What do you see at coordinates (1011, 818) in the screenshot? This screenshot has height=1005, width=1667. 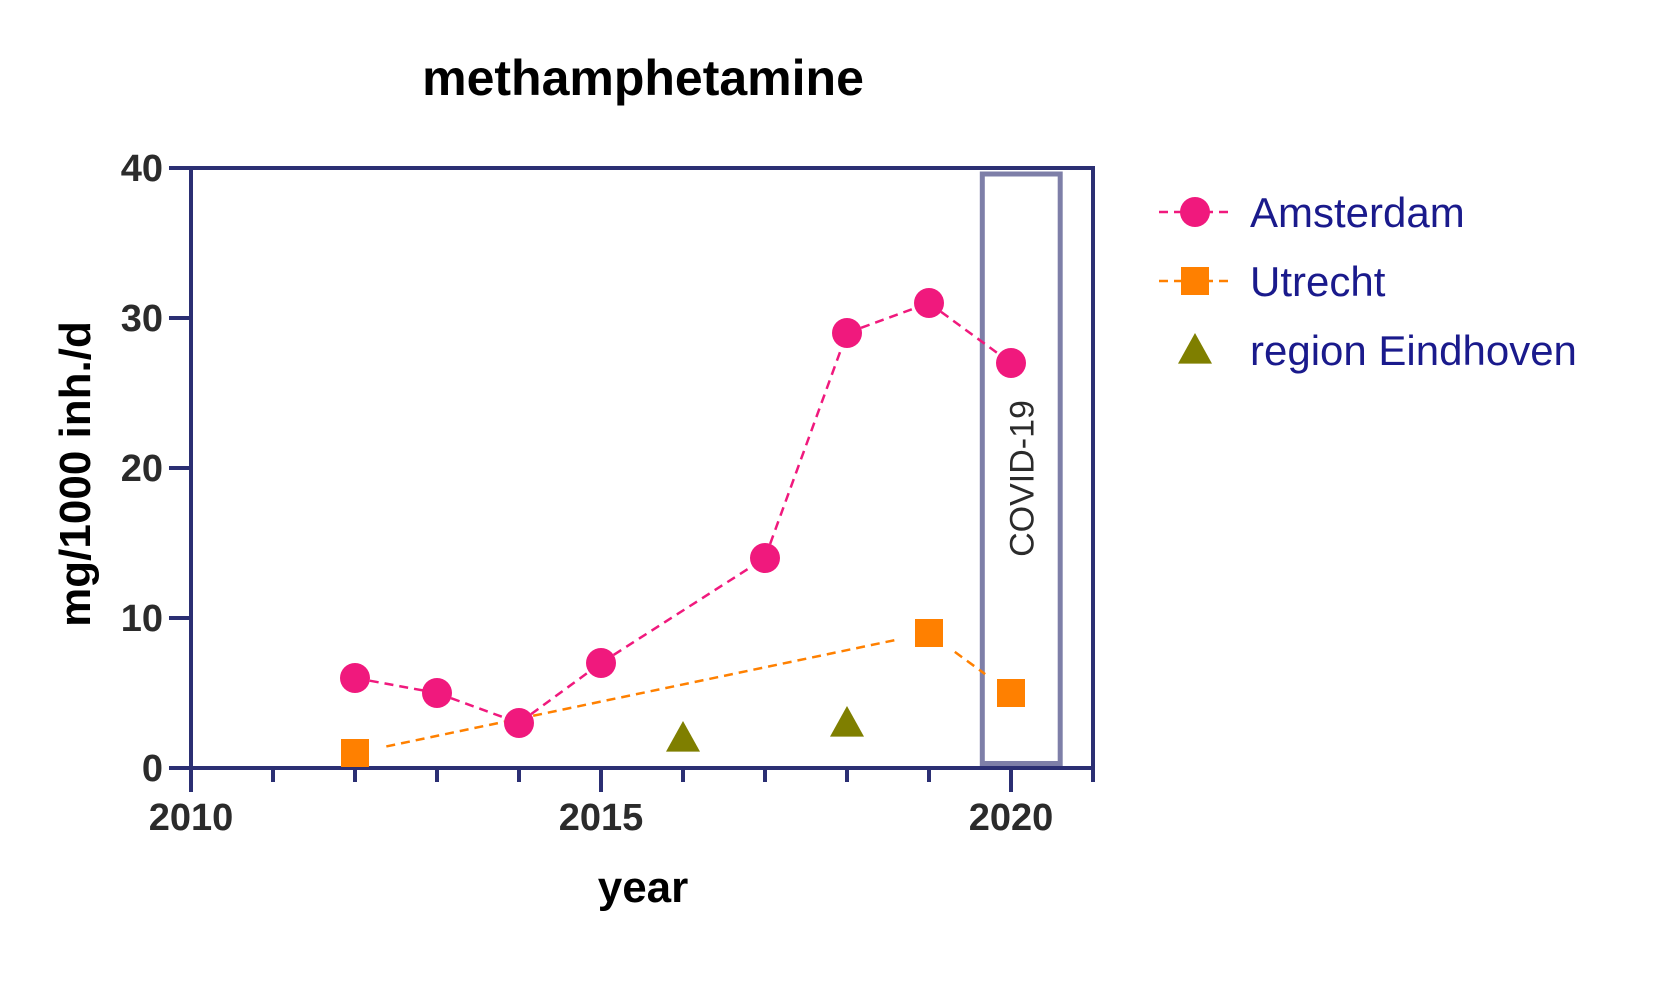 I see `x-tick-label-2: 2020` at bounding box center [1011, 818].